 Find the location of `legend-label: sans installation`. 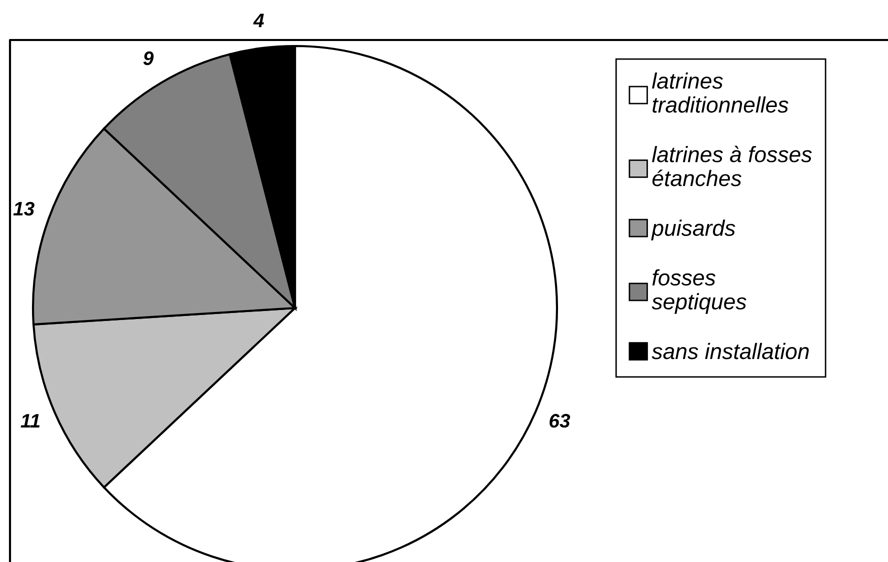

legend-label: sans installation is located at coordinates (730, 351).